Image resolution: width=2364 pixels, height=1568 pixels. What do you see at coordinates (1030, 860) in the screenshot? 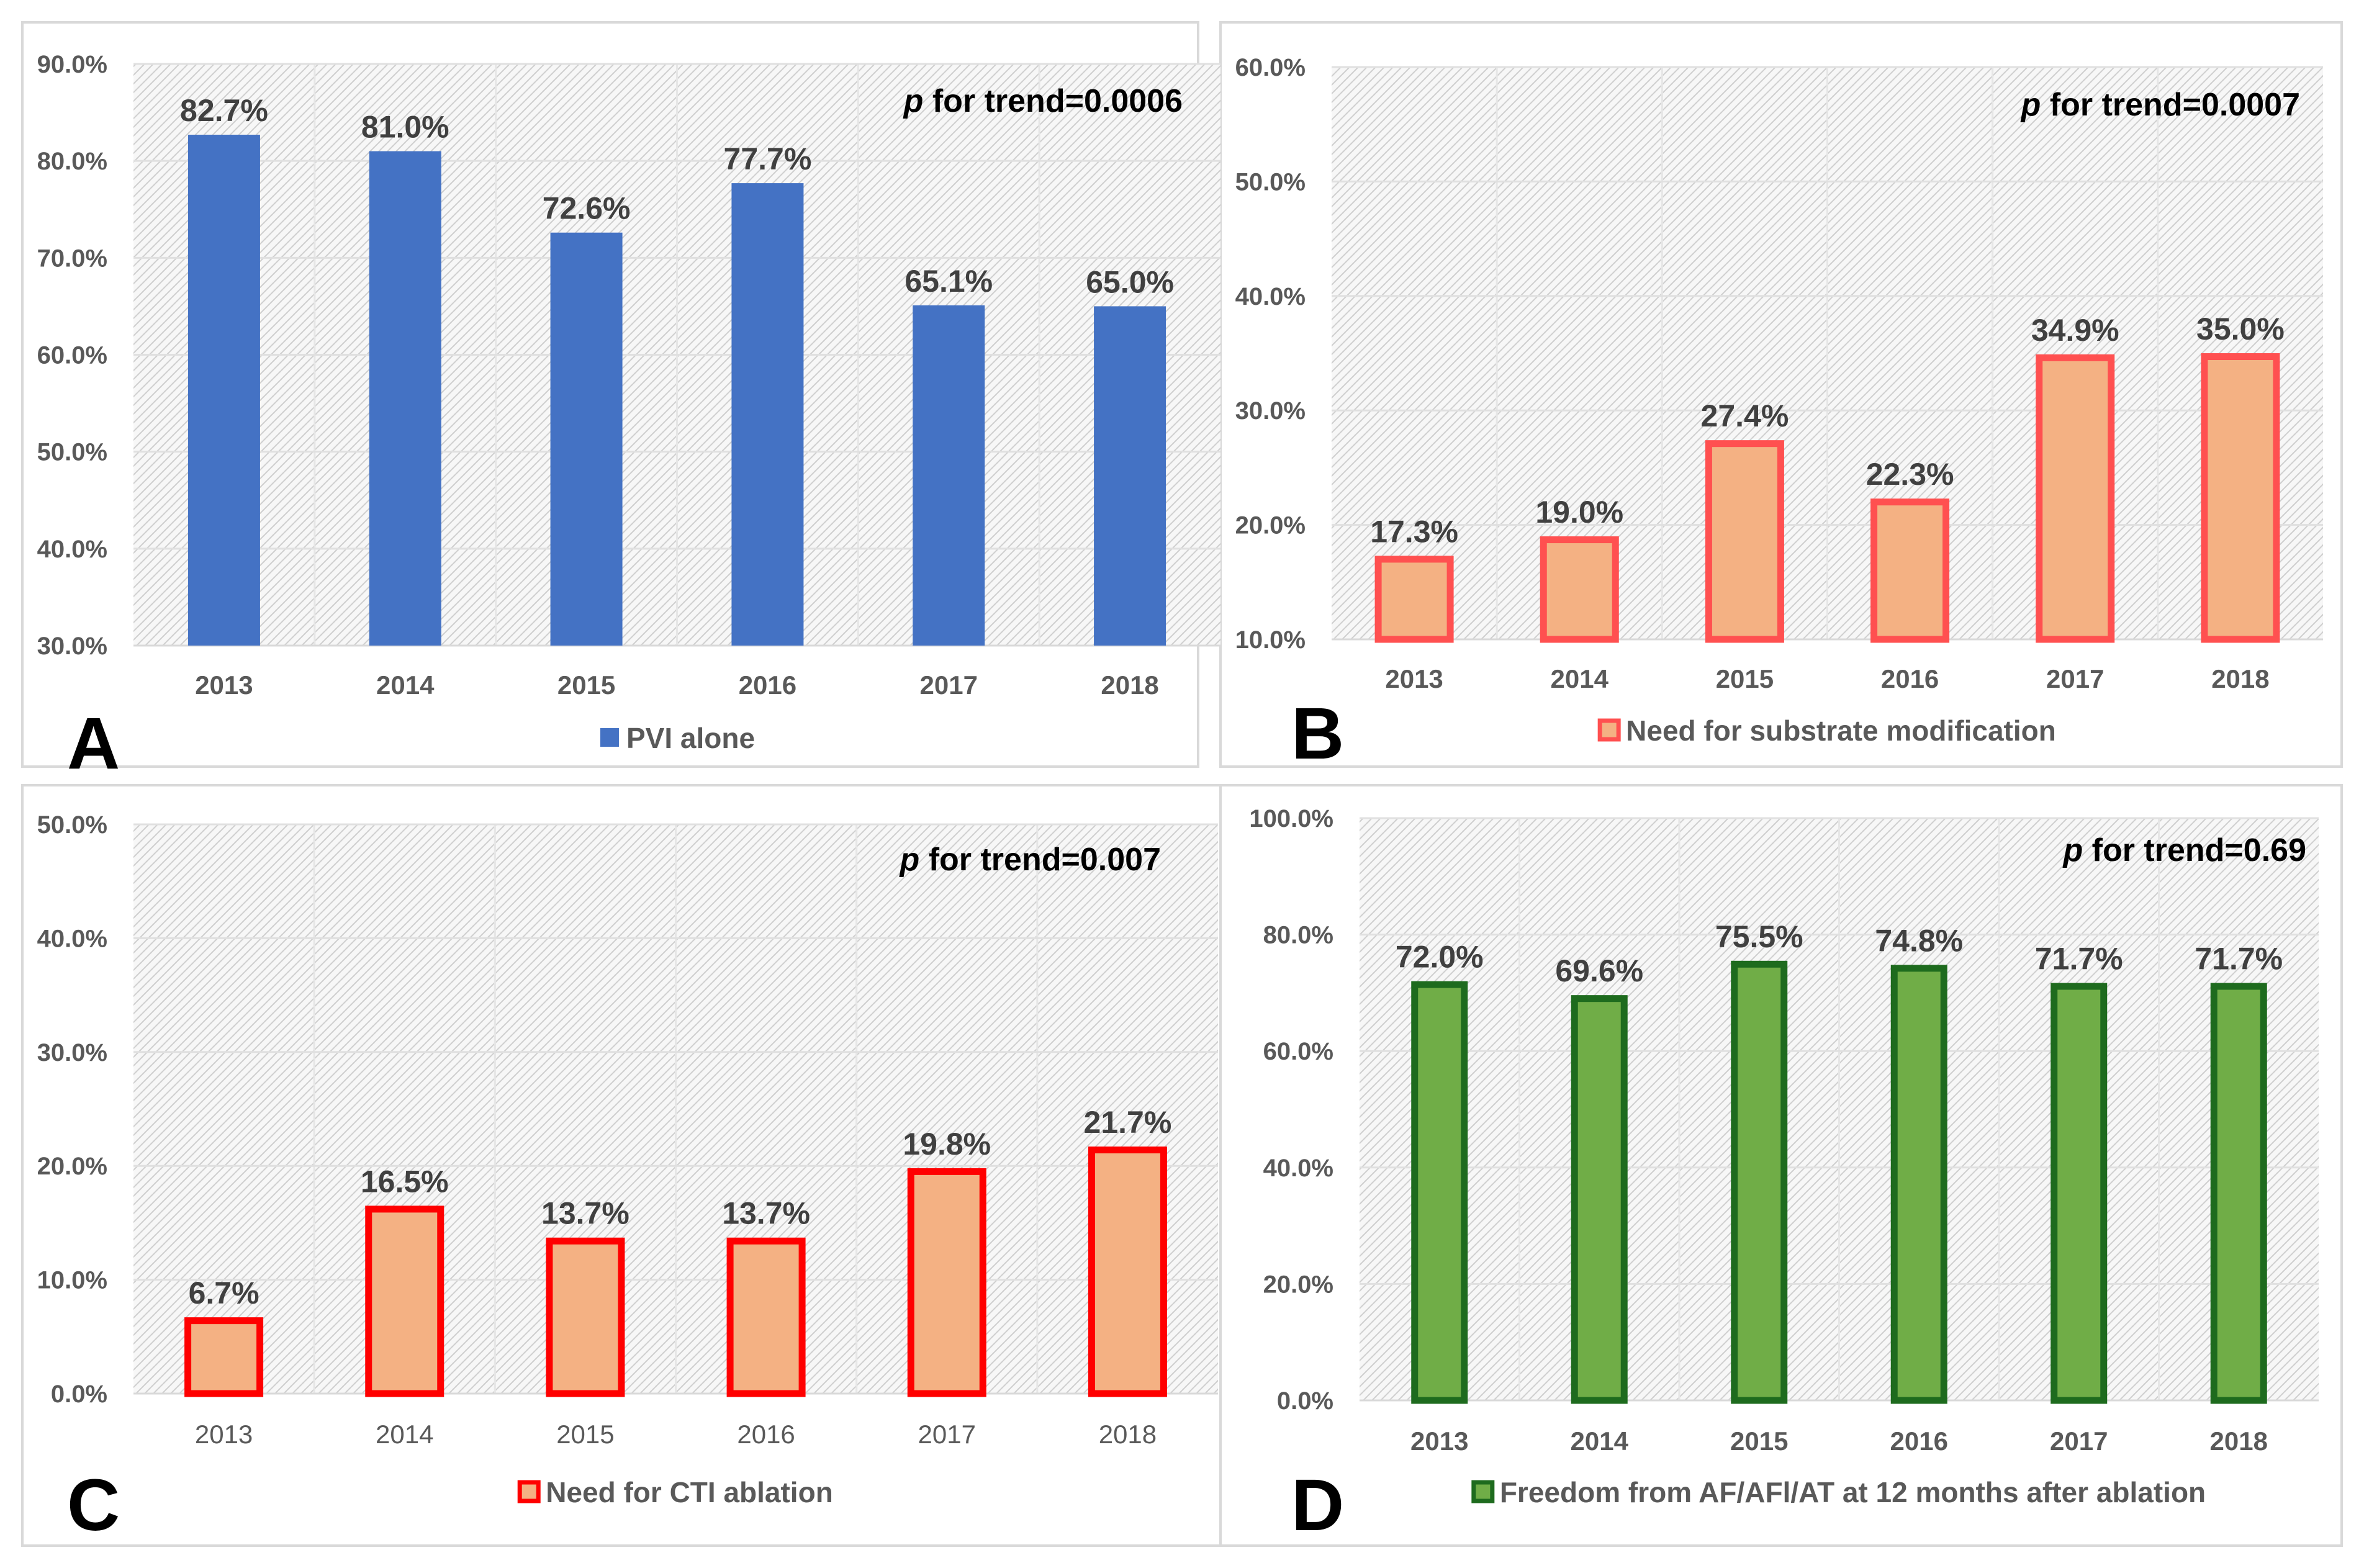
I see `p-trend-annotation: p for trend=0.007` at bounding box center [1030, 860].